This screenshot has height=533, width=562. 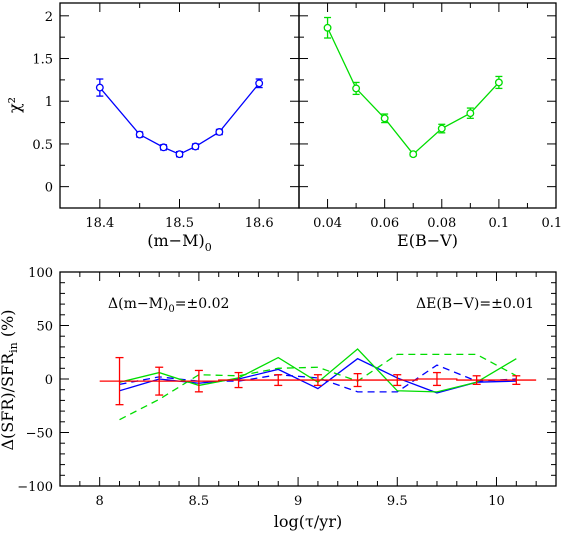 I want to click on y-axis-label: Δ(SFR)/SFRin (%), so click(x=10, y=379).